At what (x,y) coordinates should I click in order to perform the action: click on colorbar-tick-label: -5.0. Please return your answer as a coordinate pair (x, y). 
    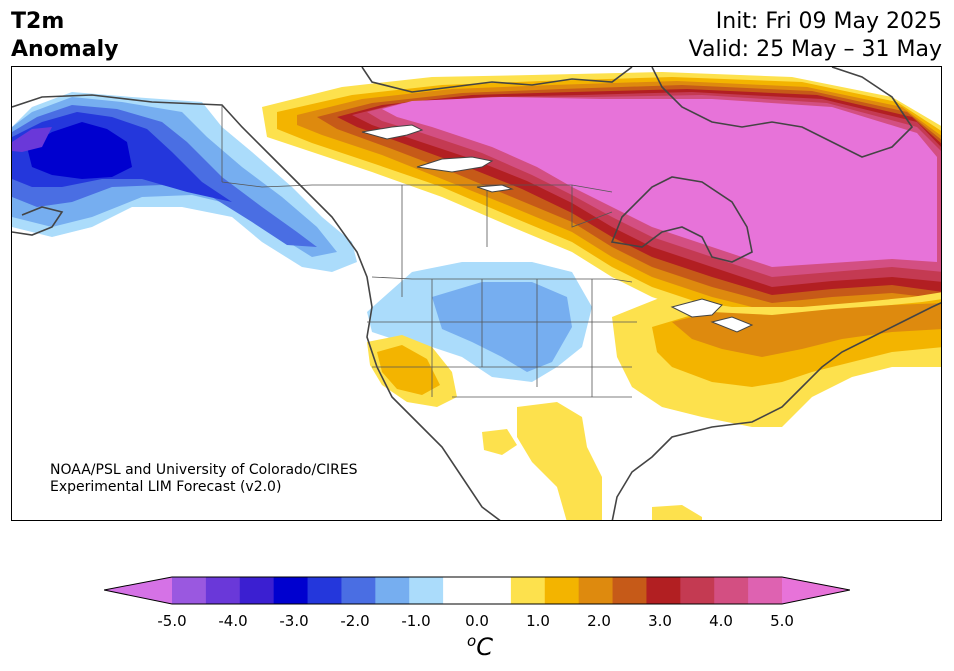
    Looking at the image, I should click on (172, 621).